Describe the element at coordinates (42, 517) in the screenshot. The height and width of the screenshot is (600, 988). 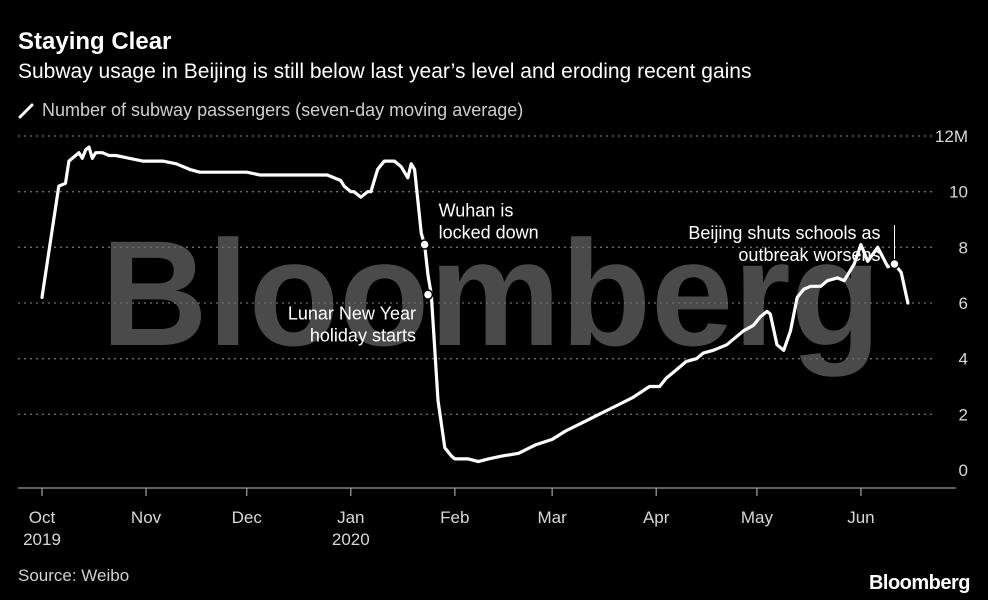
I see `x-tick-label-oct: Oct` at that location.